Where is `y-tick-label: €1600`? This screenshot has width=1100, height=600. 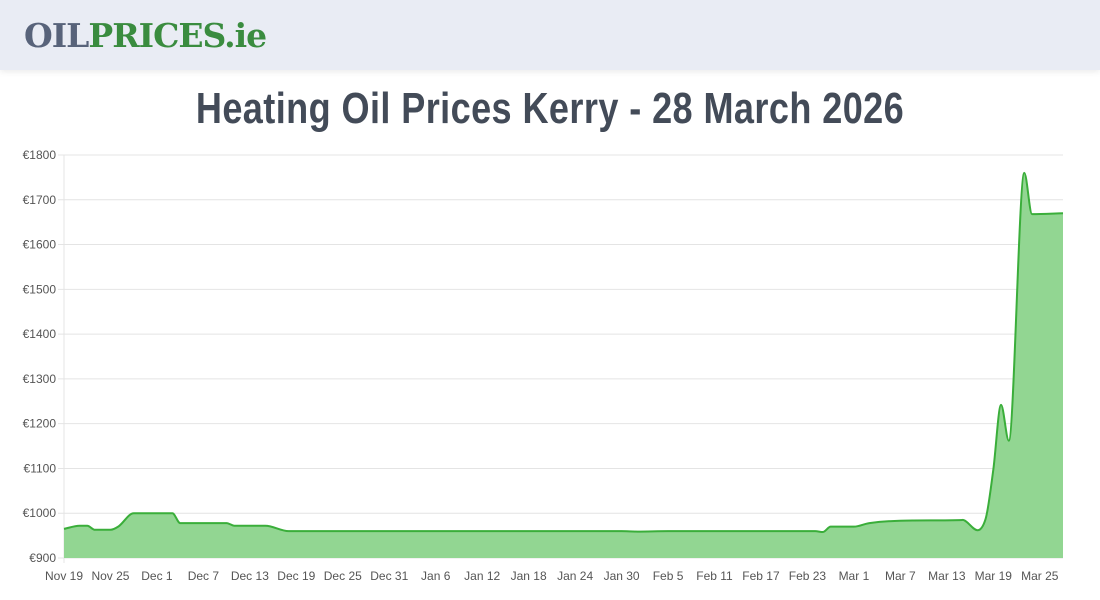
y-tick-label: €1600 is located at coordinates (40, 245).